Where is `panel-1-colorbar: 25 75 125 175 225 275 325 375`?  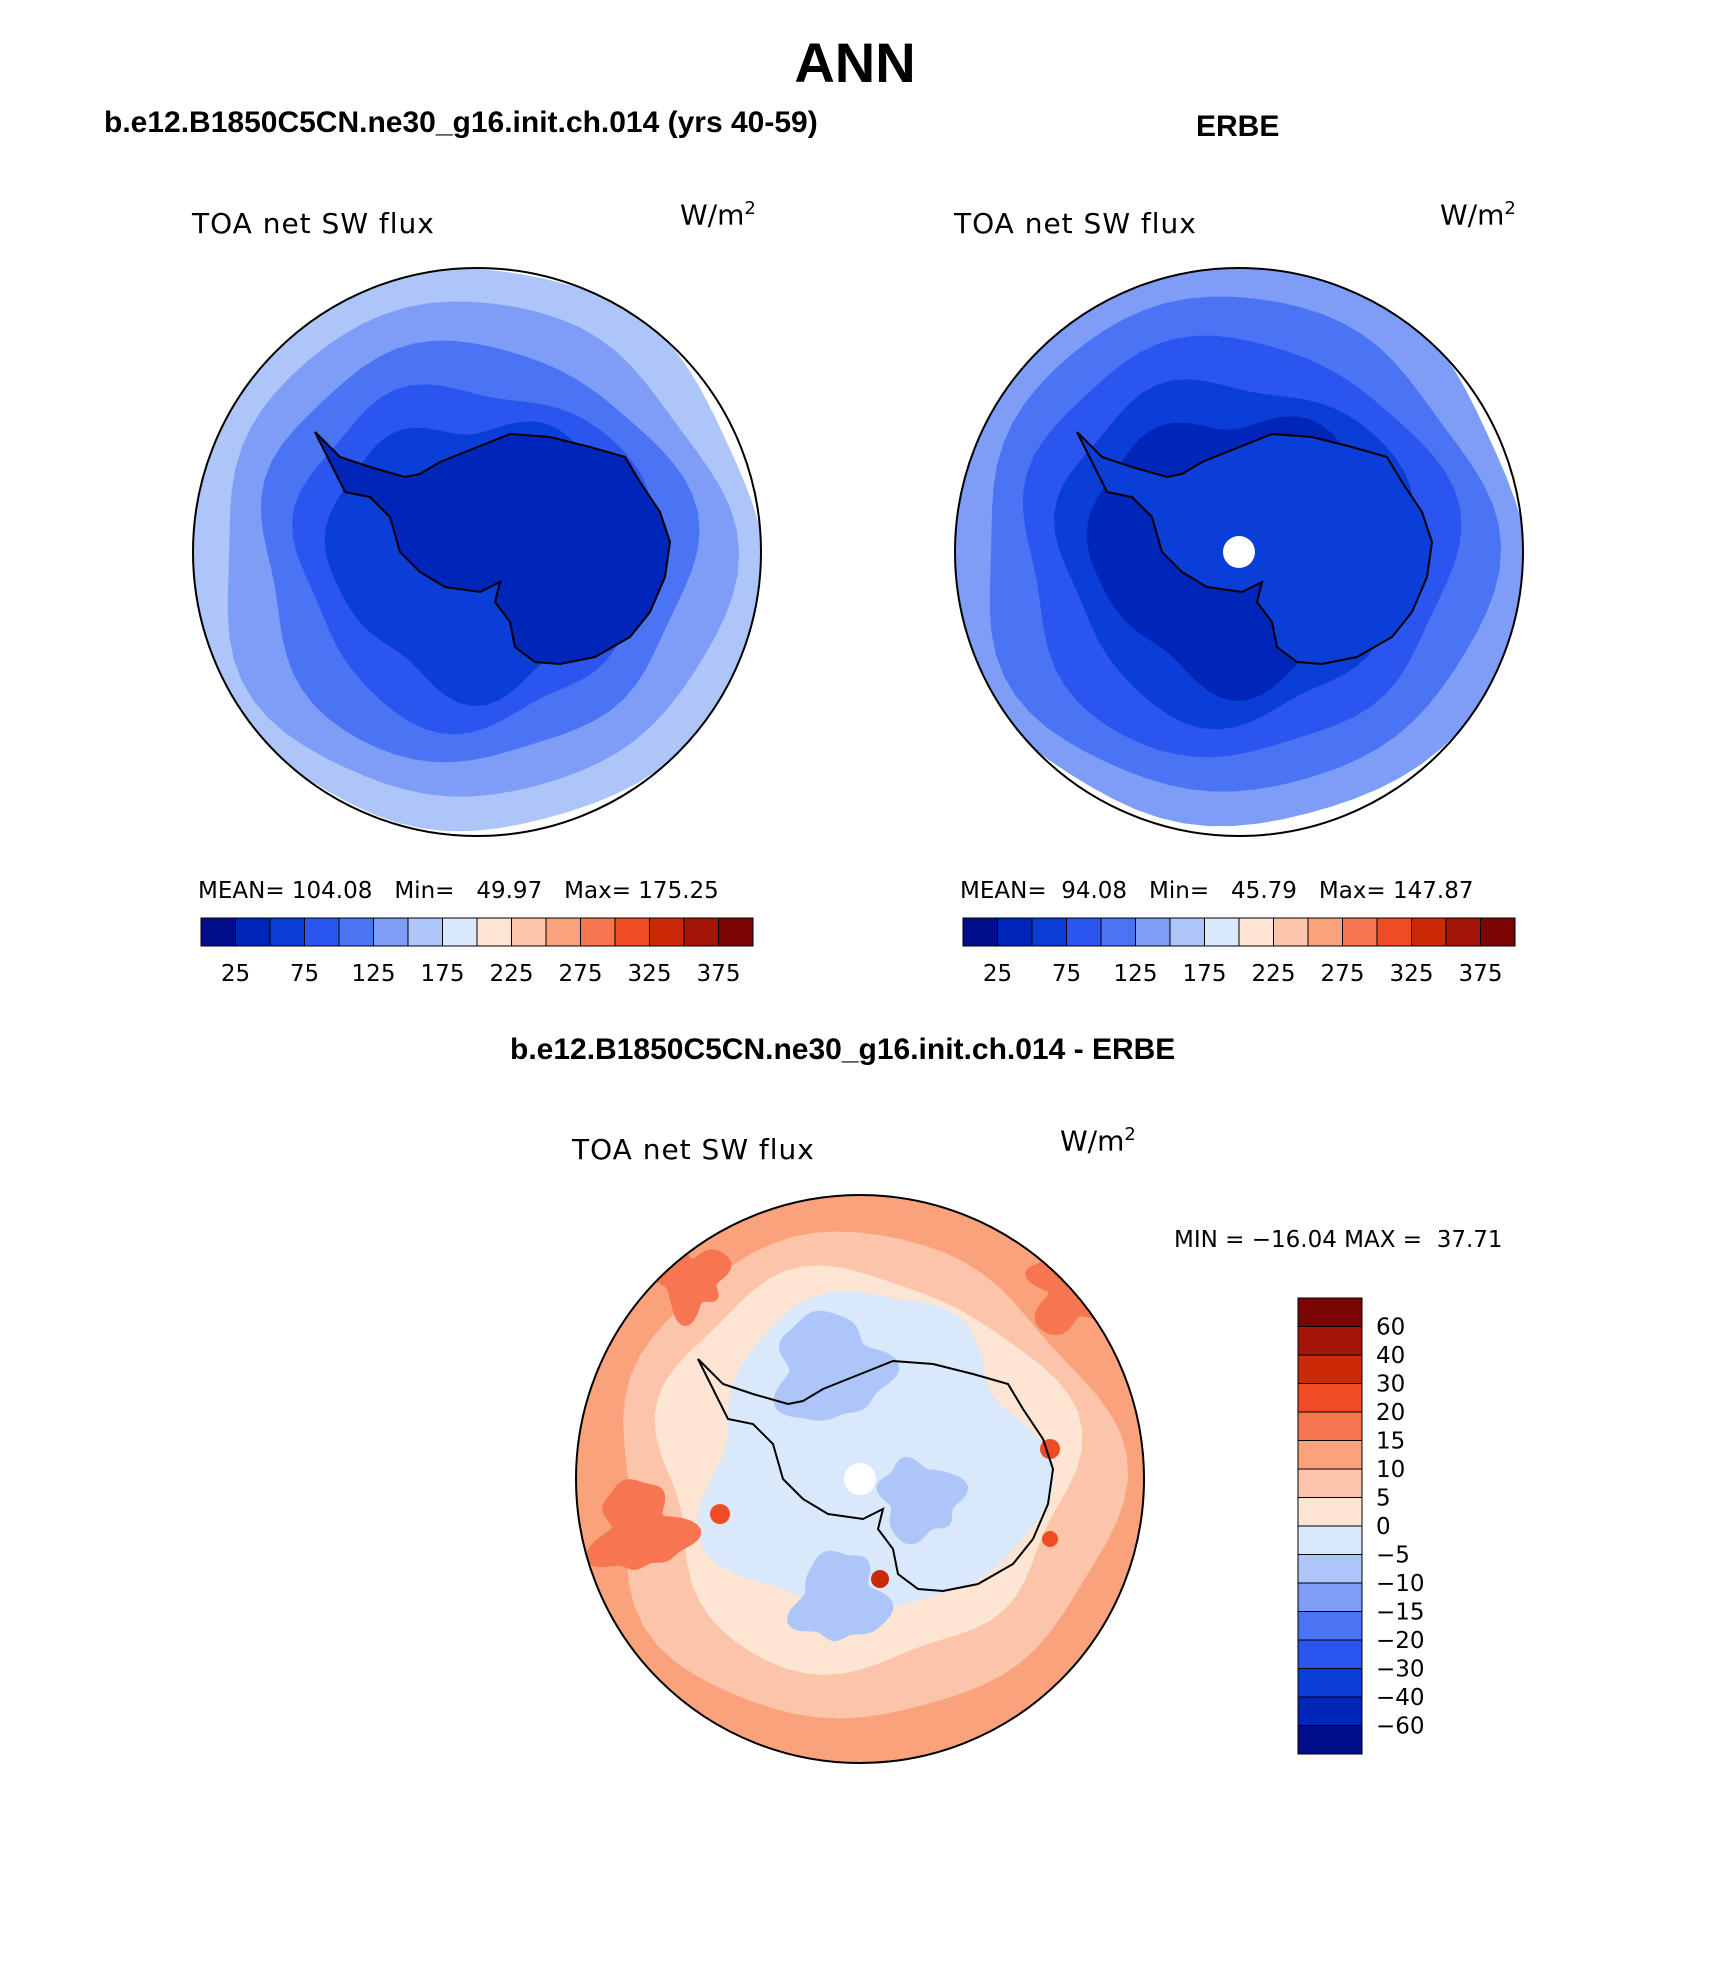
panel-1-colorbar: 25 75 125 175 225 275 325 375 is located at coordinates (477, 952).